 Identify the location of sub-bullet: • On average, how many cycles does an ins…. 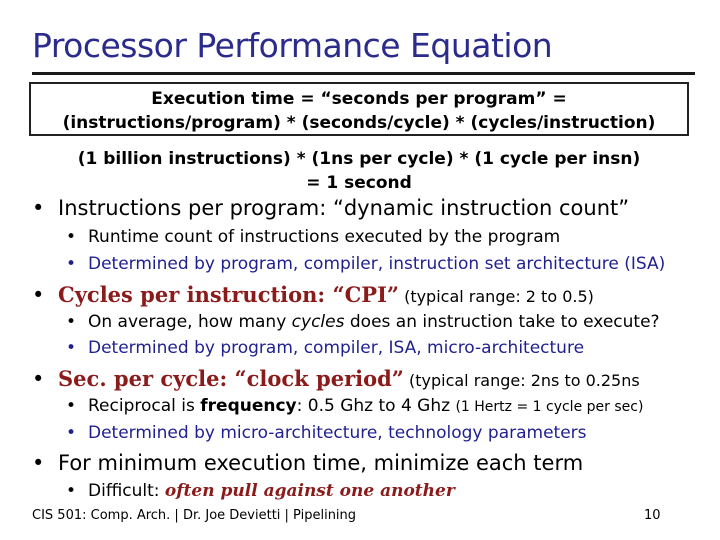
(363, 322).